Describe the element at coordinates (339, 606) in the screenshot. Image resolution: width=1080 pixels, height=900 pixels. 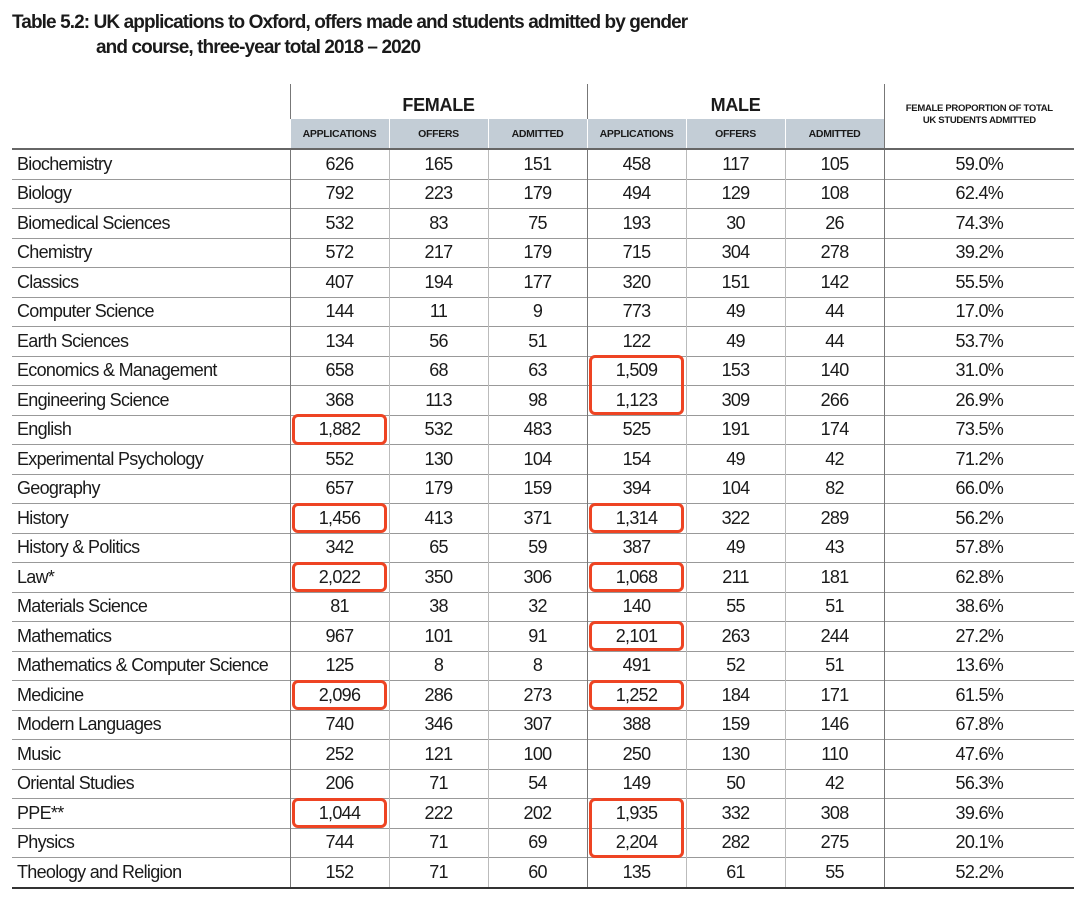
I see `female-applications-cell: 81` at that location.